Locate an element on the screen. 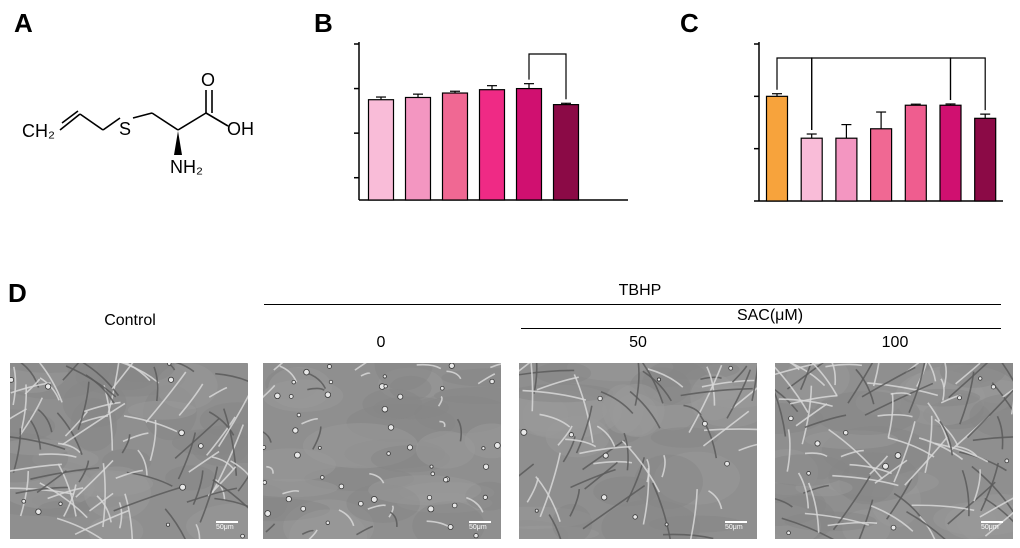 The image size is (1020, 548). micrograph-tbhp-50: 50μm is located at coordinates (638, 451).